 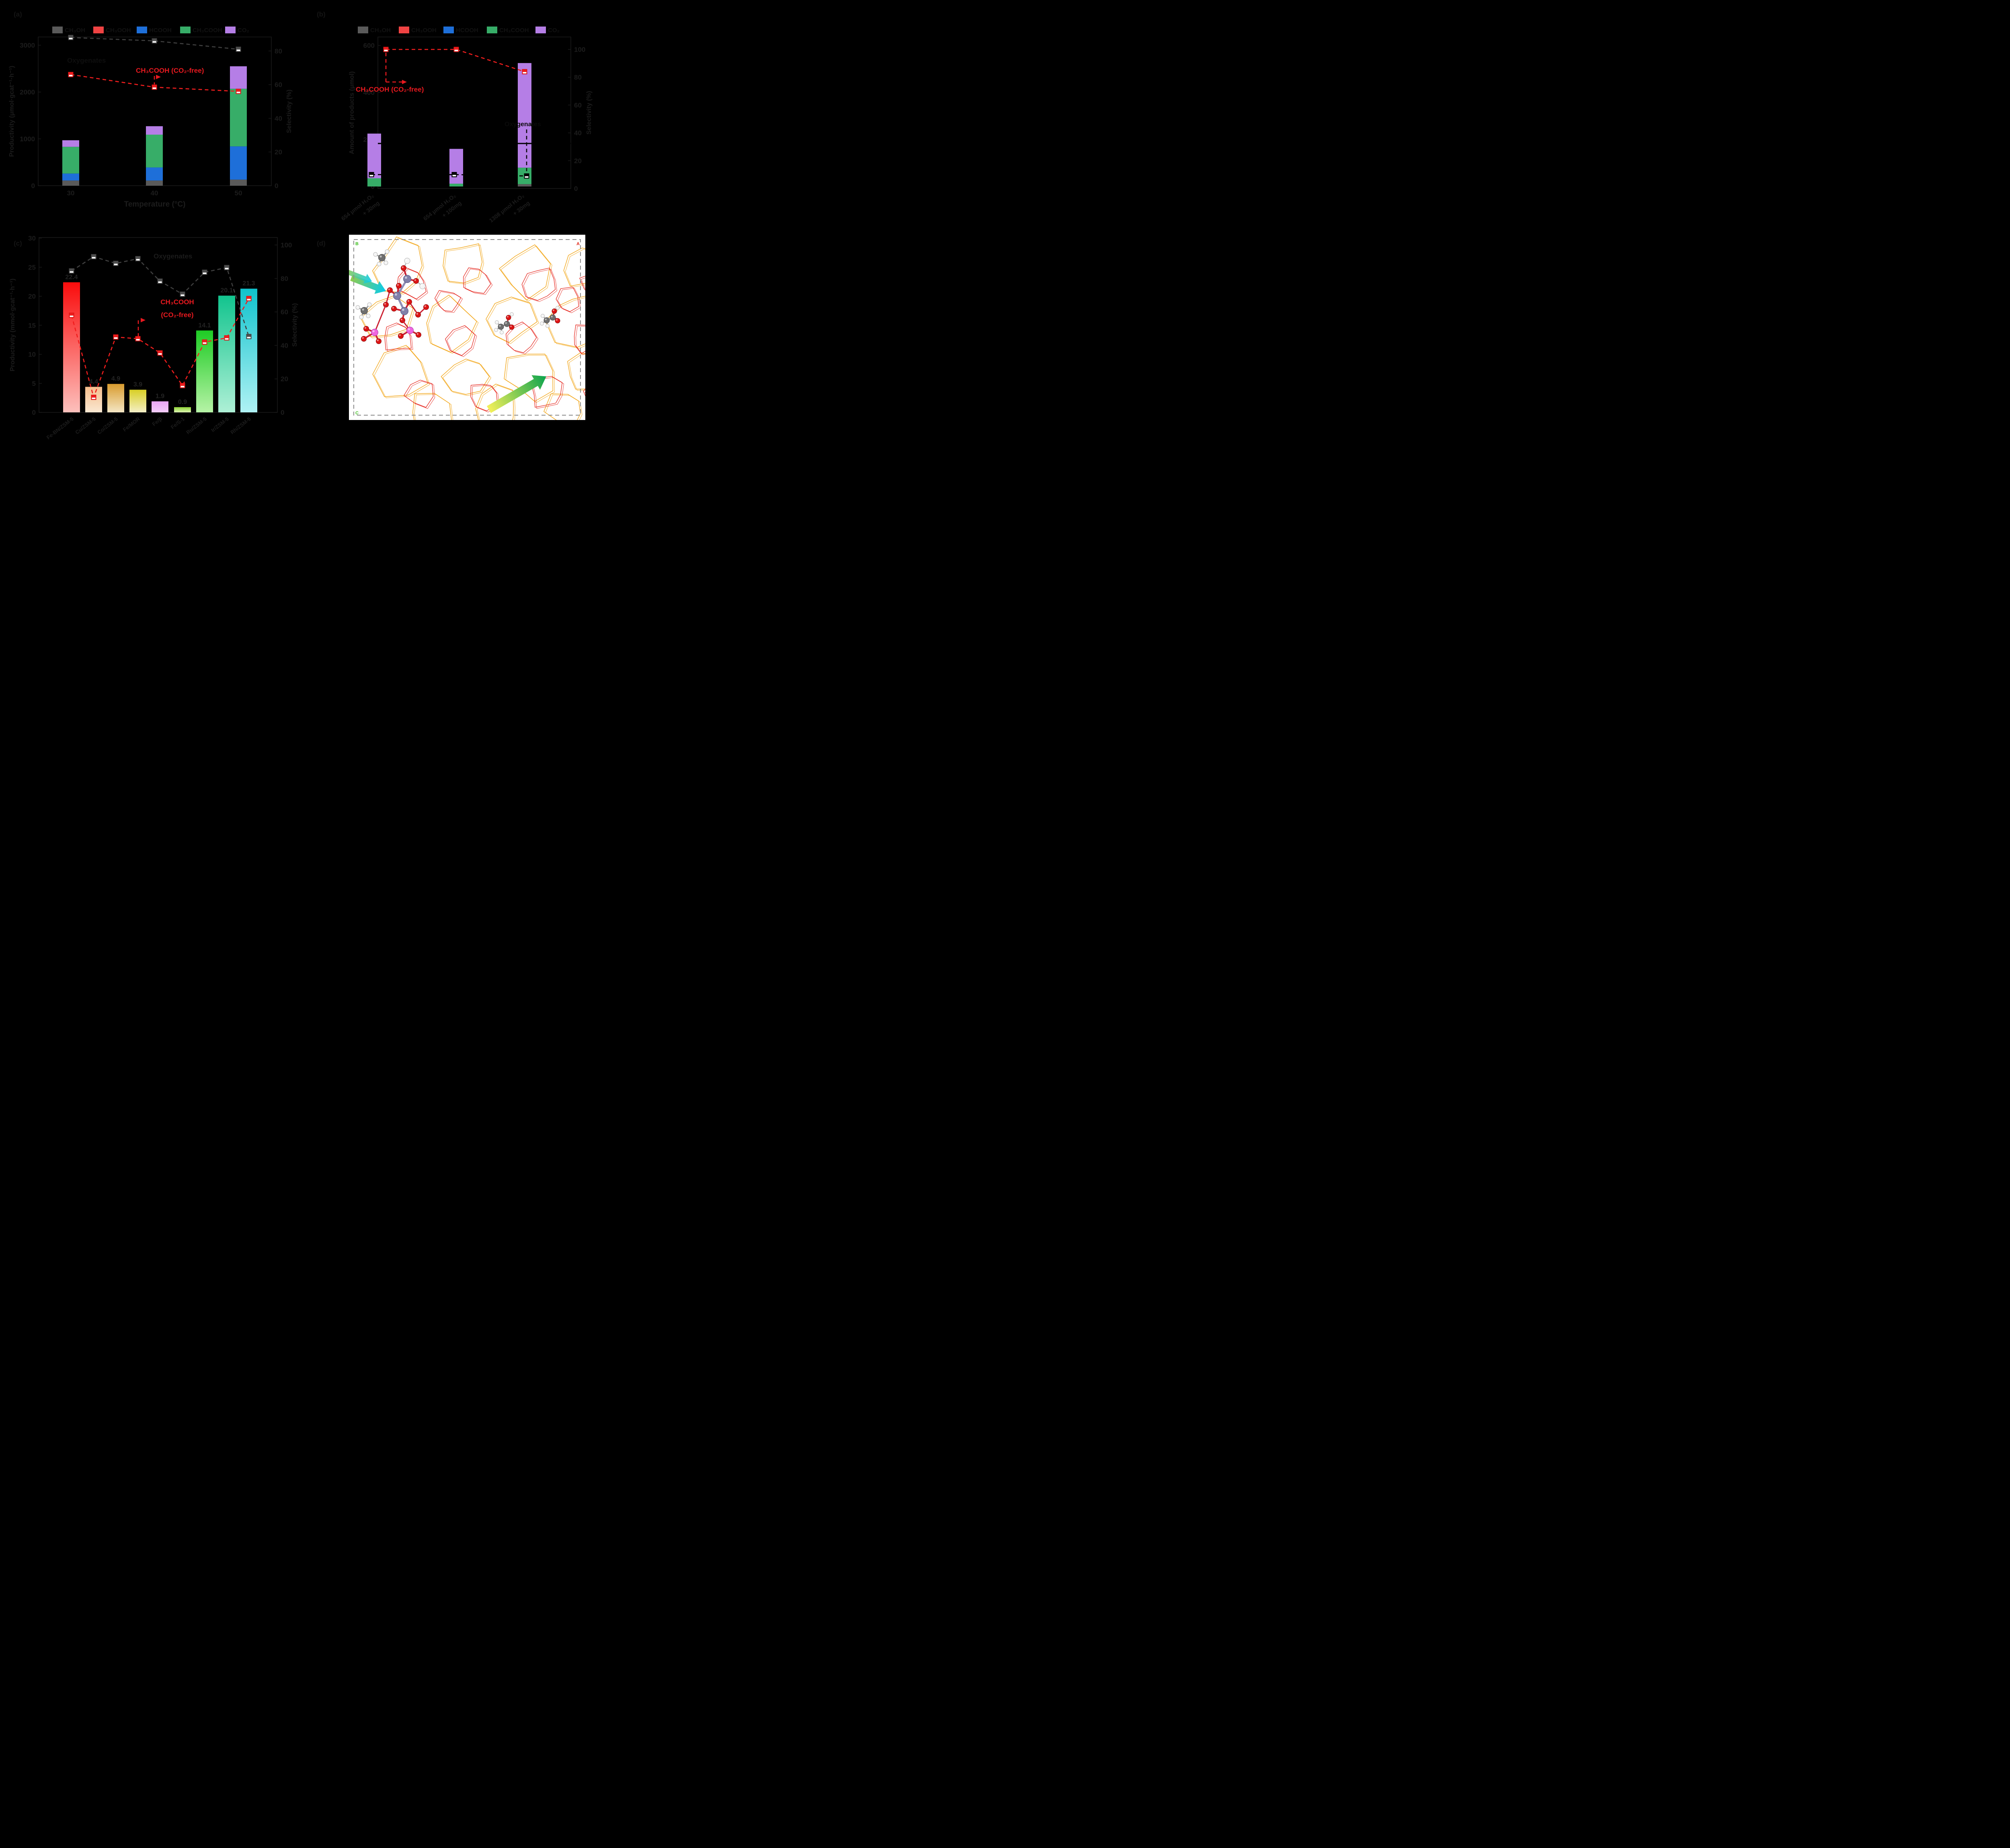 What do you see at coordinates (32, 355) in the screenshot?
I see `y-left-tick: 10` at bounding box center [32, 355].